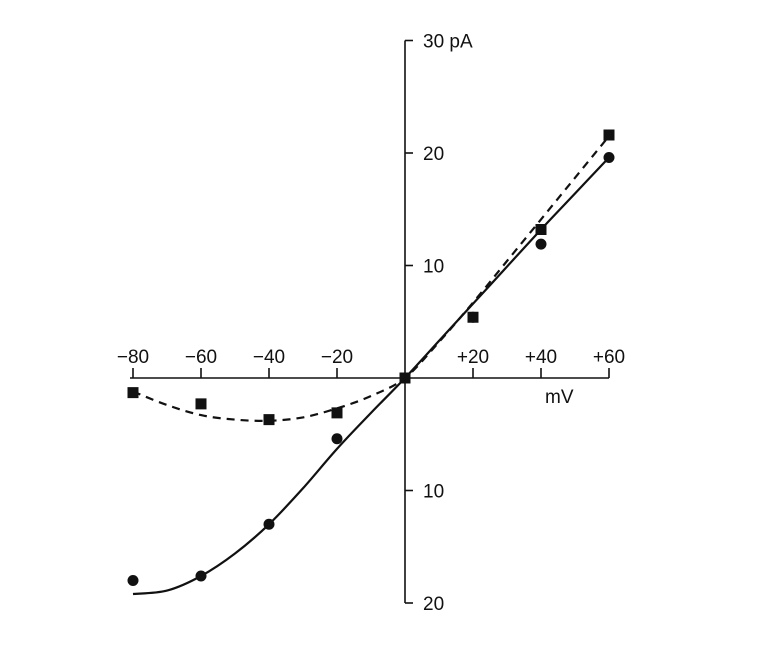 This screenshot has height=668, width=780. Describe the element at coordinates (448, 42) in the screenshot. I see `y-axis-label: 30 pA` at that location.